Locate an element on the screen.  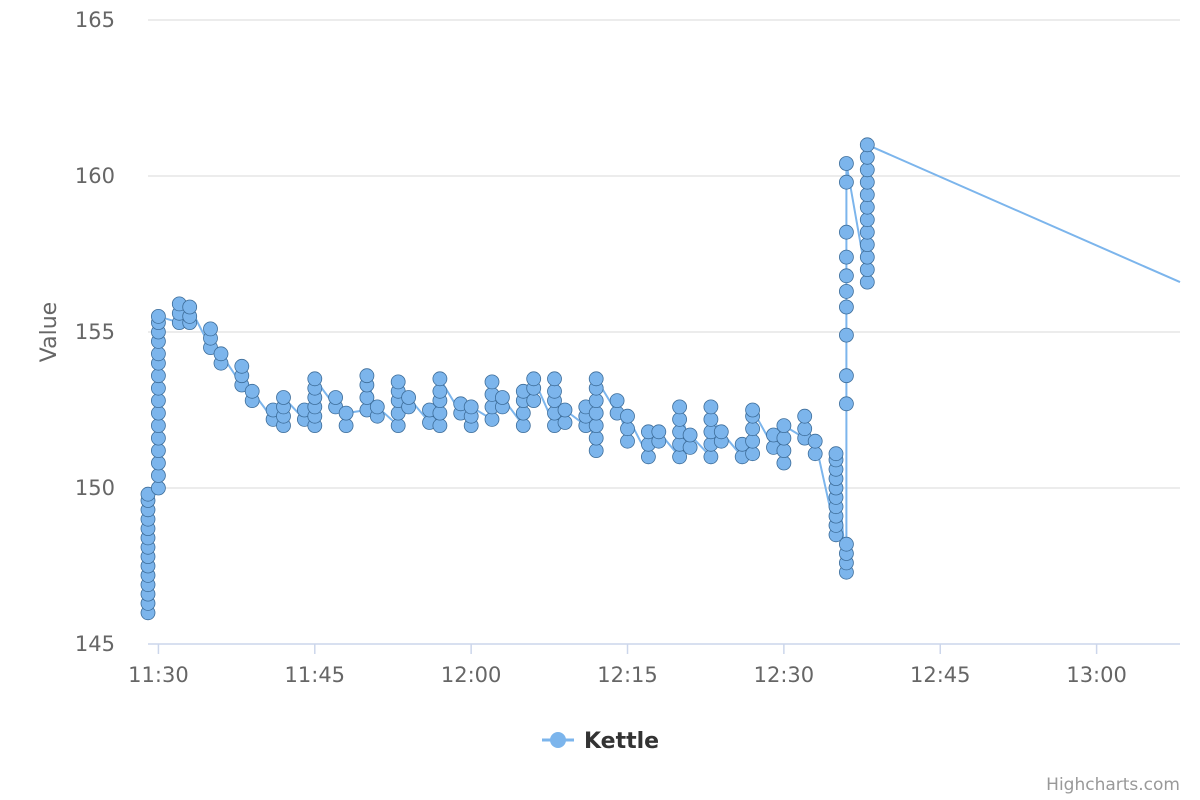
credits-link: Highcharts.com is located at coordinates (1113, 785).